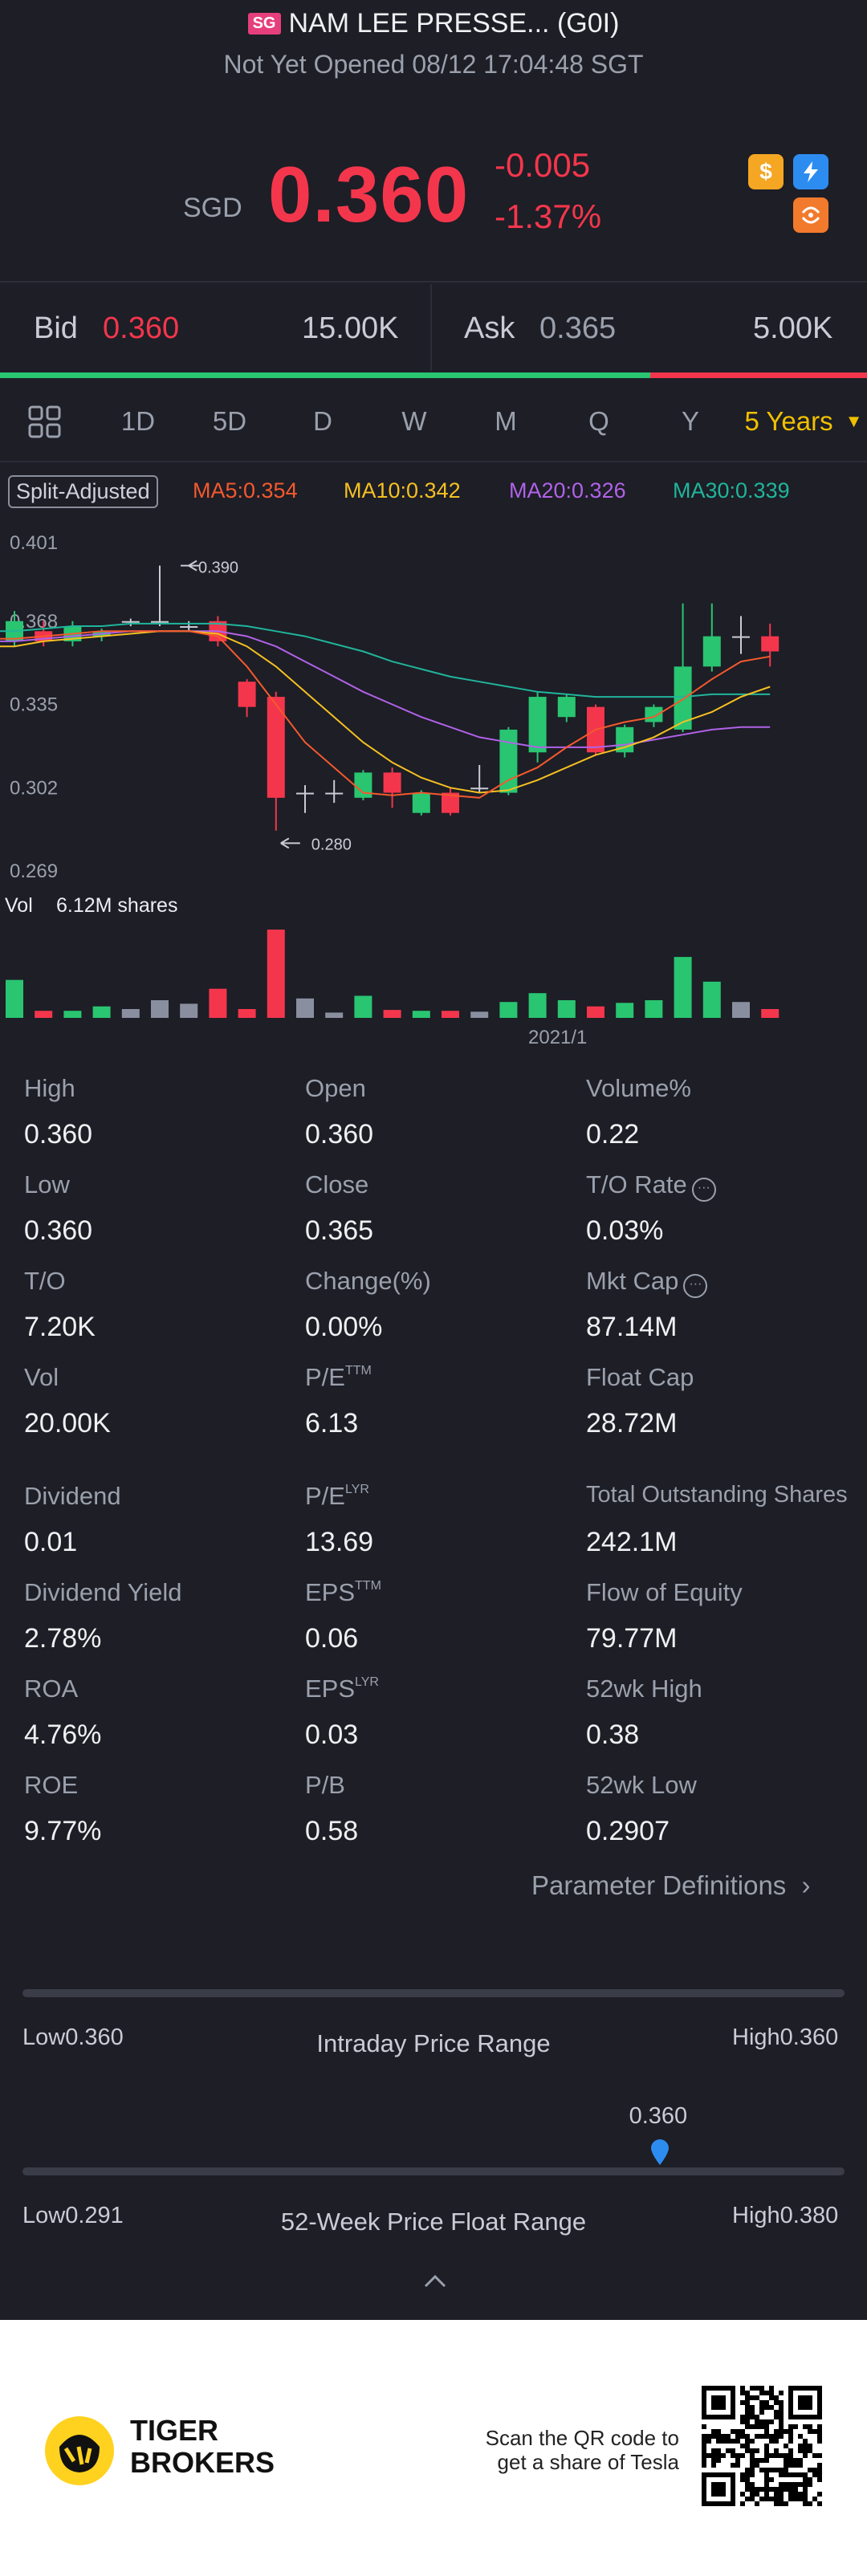  What do you see at coordinates (335, 1088) in the screenshot?
I see `stat-label-text: Open` at bounding box center [335, 1088].